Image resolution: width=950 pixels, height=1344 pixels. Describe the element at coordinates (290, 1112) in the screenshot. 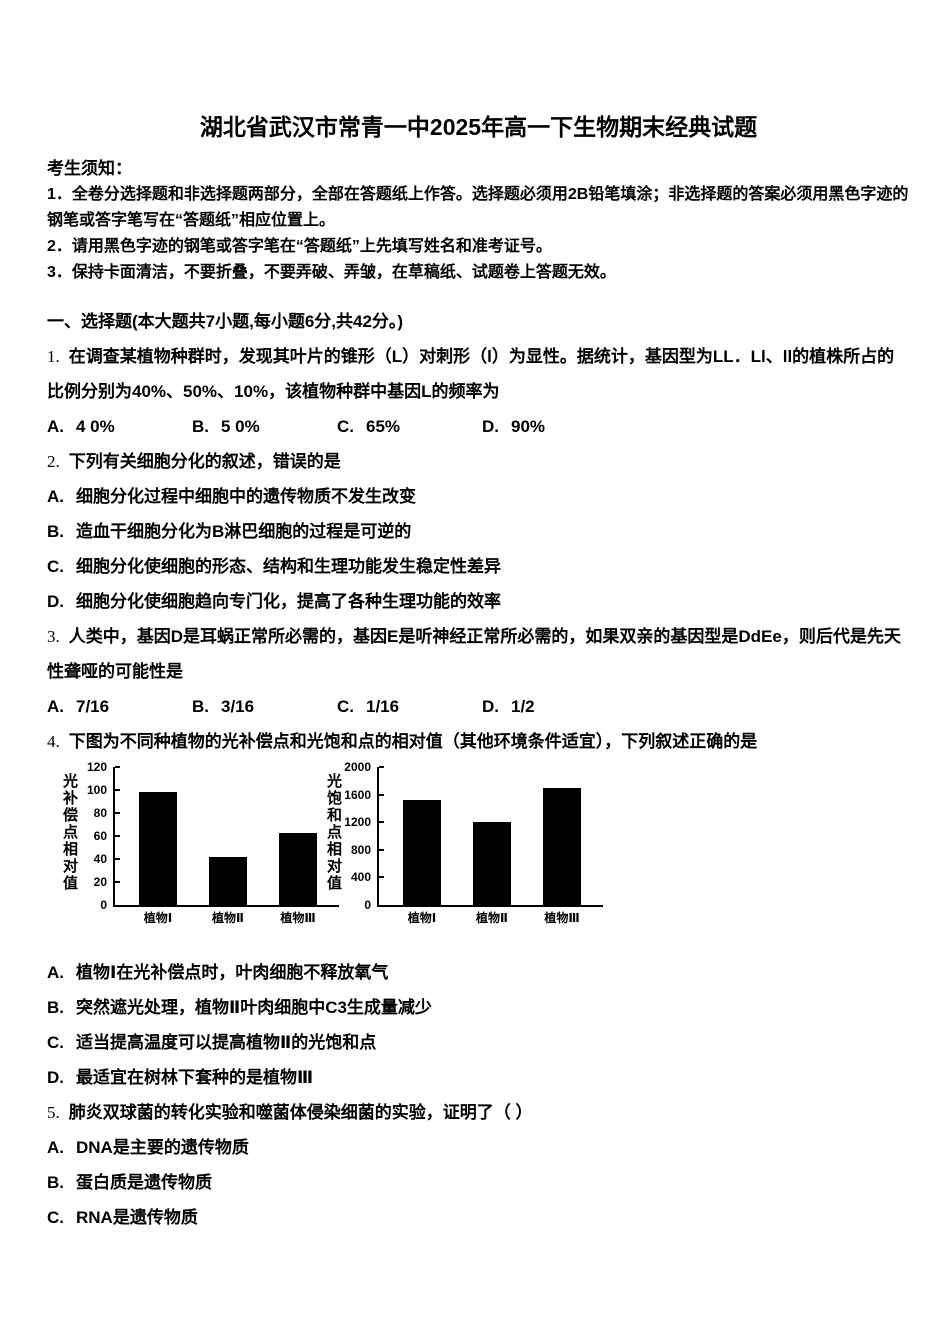

I see `question-5-text: 5. 肺炎双球菌的转化实验和噬菌体侵染细菌的实验，证明了（ ）` at that location.